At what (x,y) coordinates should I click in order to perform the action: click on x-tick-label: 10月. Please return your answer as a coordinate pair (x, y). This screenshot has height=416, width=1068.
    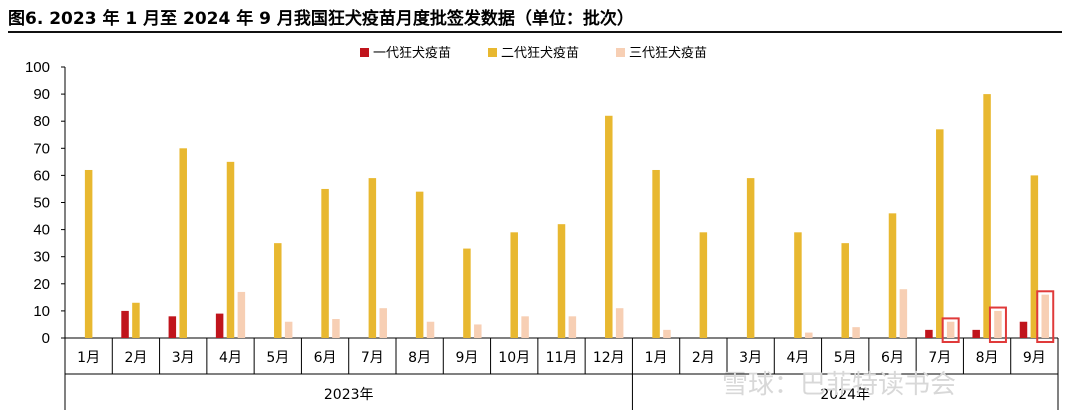
    Looking at the image, I should click on (514, 358).